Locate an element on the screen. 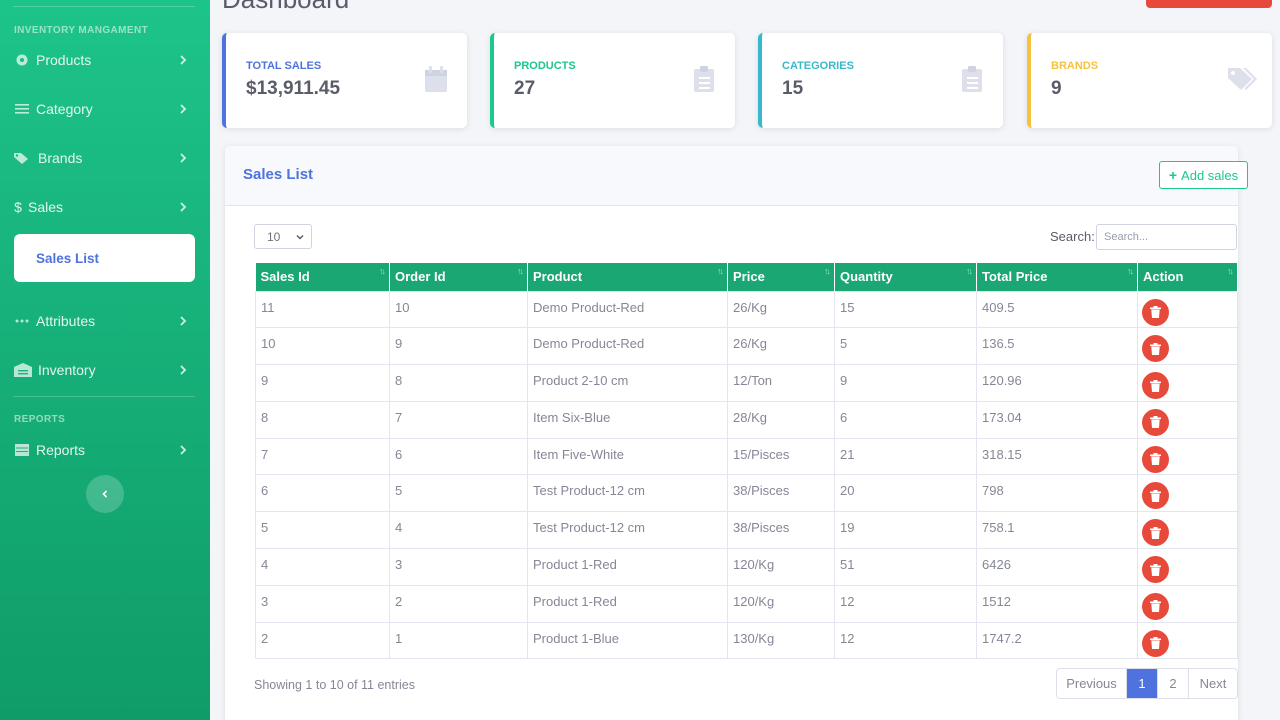  search-input is located at coordinates (1166, 237).